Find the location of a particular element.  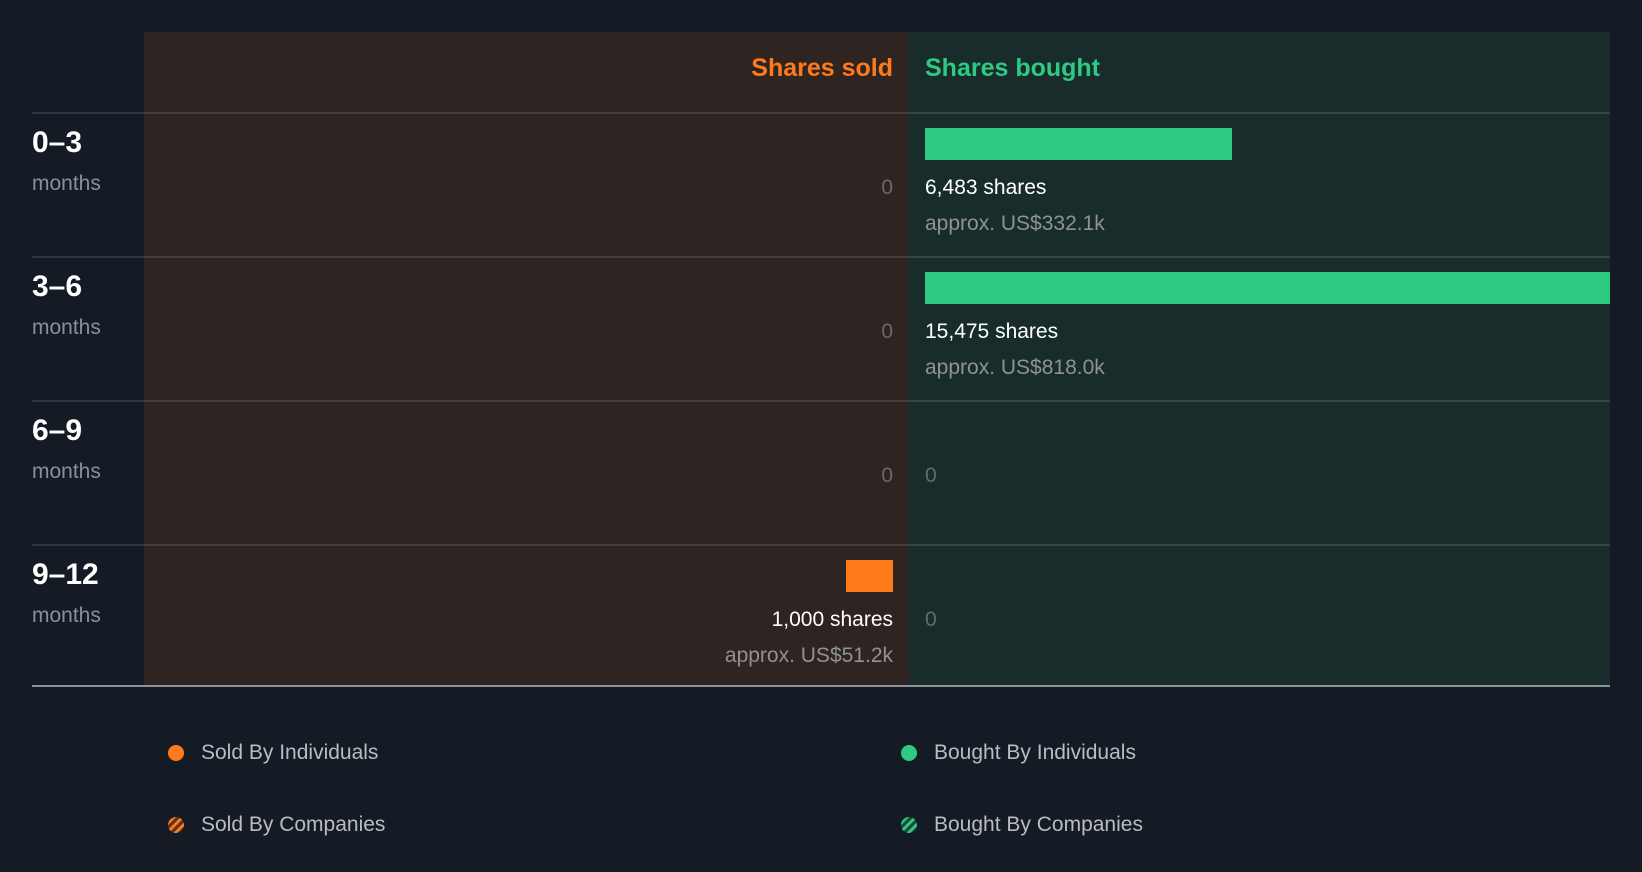

solid-green-dot-icon is located at coordinates (909, 753).